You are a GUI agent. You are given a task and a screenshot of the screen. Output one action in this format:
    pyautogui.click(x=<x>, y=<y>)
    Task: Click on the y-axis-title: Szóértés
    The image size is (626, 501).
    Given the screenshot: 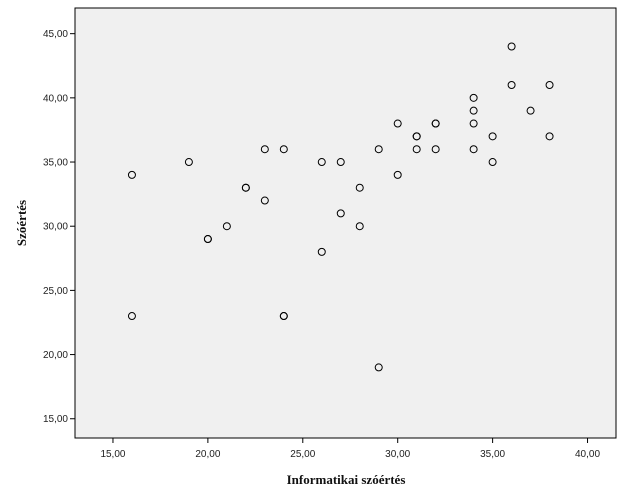 What is the action you would take?
    pyautogui.click(x=21, y=223)
    